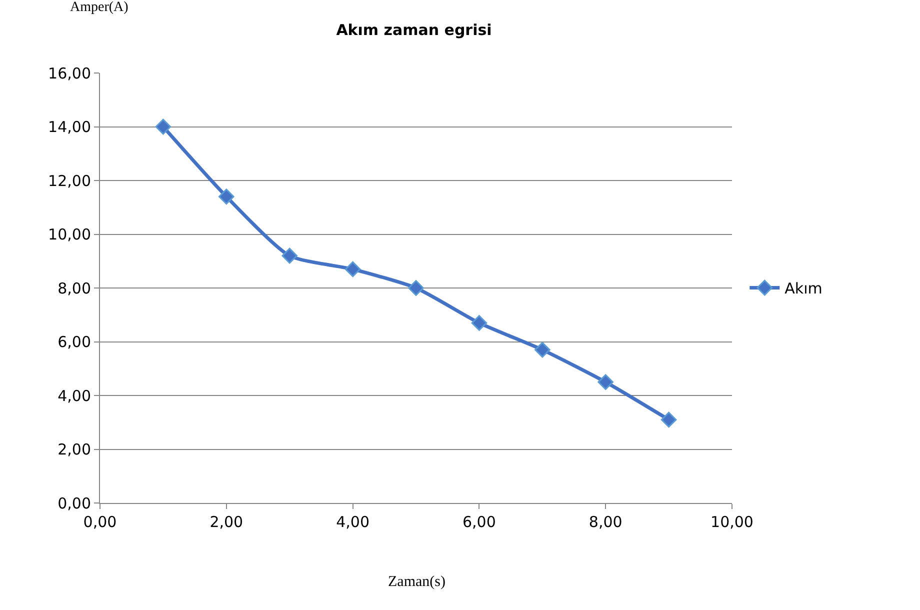 The image size is (920, 610). What do you see at coordinates (69, 127) in the screenshot?
I see `y-tick-label: 14,00` at bounding box center [69, 127].